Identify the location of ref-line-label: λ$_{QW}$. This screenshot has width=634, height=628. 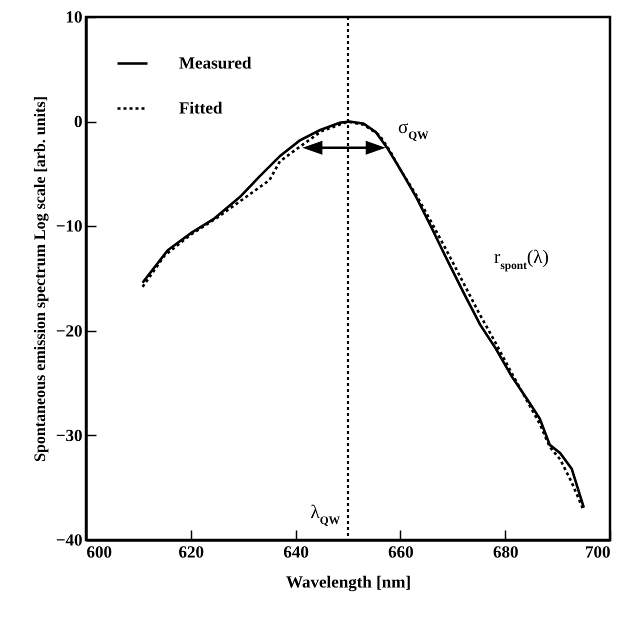
(325, 514).